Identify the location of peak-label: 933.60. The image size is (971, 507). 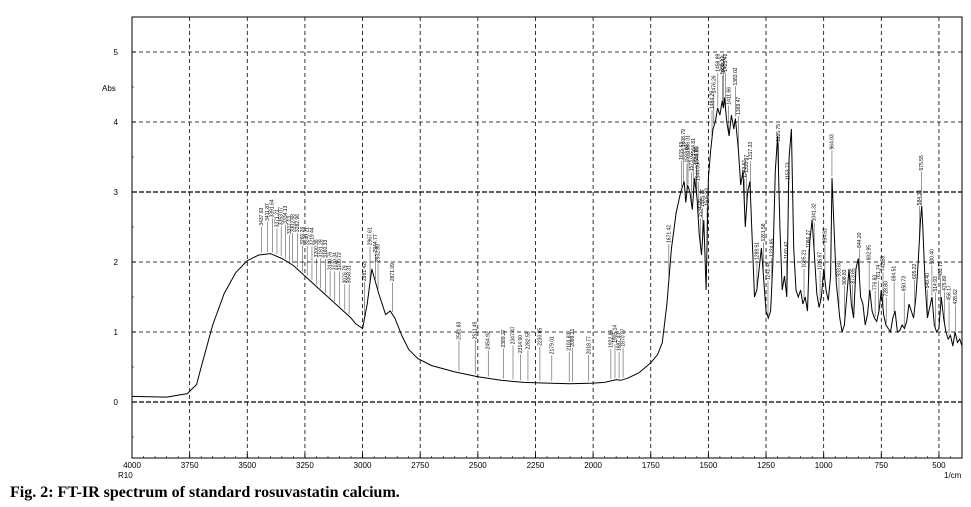
(839, 269).